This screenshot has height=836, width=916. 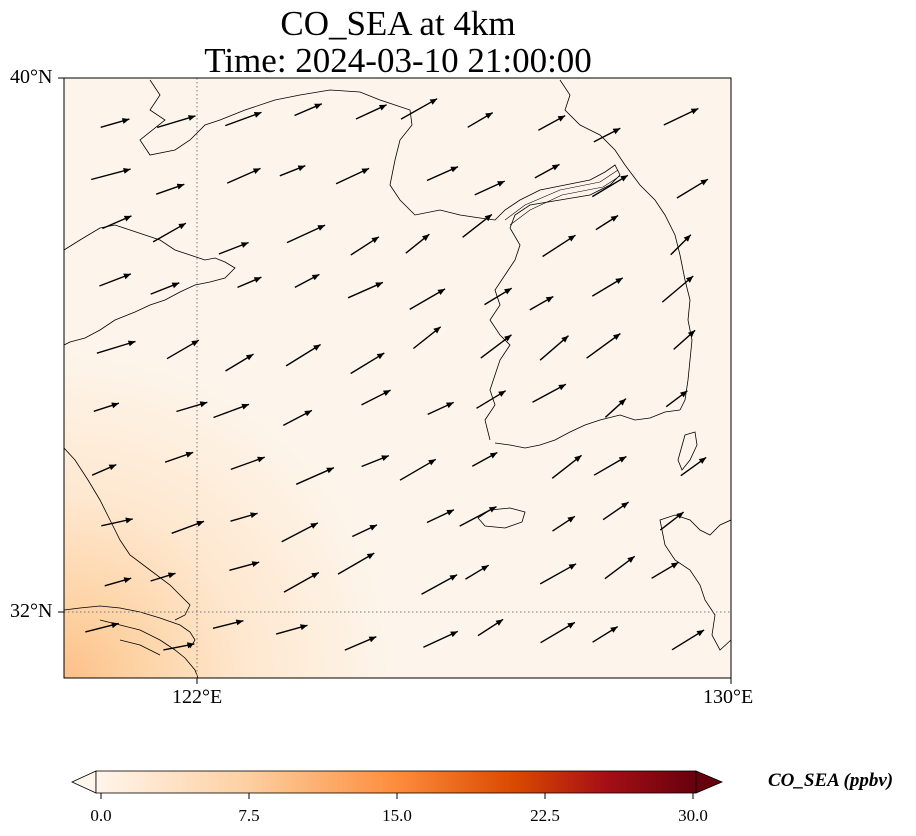 I want to click on plot-title: CO_SEA at 4km, so click(x=398, y=23).